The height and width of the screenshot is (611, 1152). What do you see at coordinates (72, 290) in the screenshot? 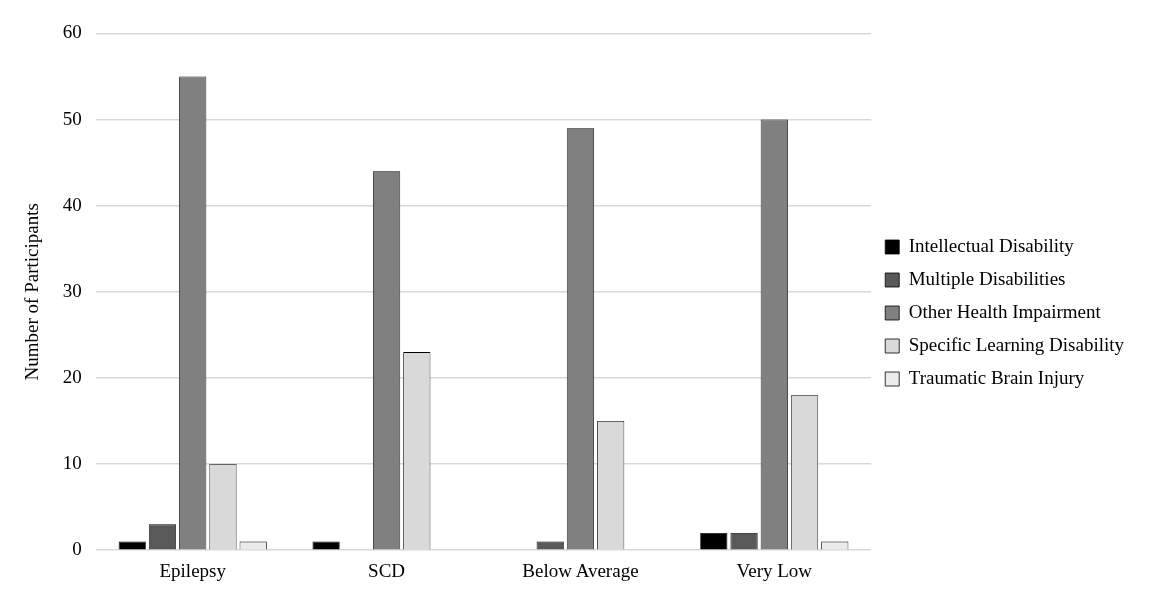
I see `y-tick-label: 30` at bounding box center [72, 290].